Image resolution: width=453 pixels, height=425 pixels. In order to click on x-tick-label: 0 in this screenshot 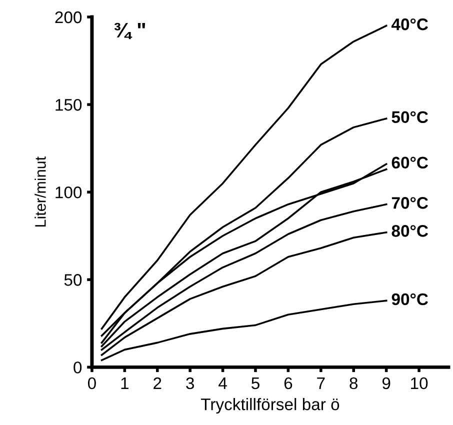, I will do `click(92, 383)`.